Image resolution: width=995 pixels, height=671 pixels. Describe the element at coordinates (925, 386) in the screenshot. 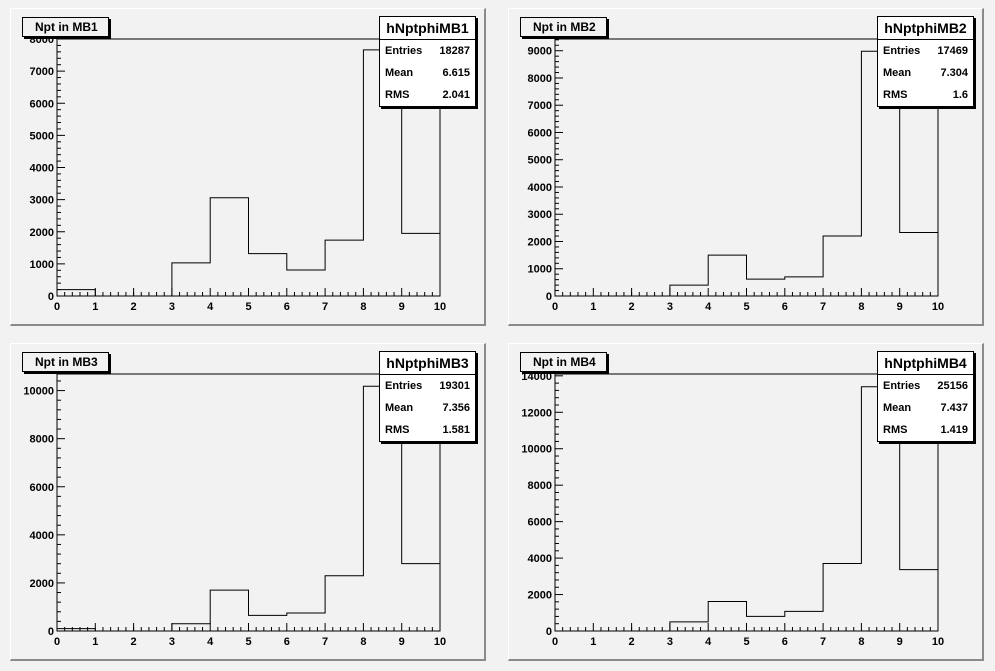

I see `stats-row-entries: Entries 25156` at that location.